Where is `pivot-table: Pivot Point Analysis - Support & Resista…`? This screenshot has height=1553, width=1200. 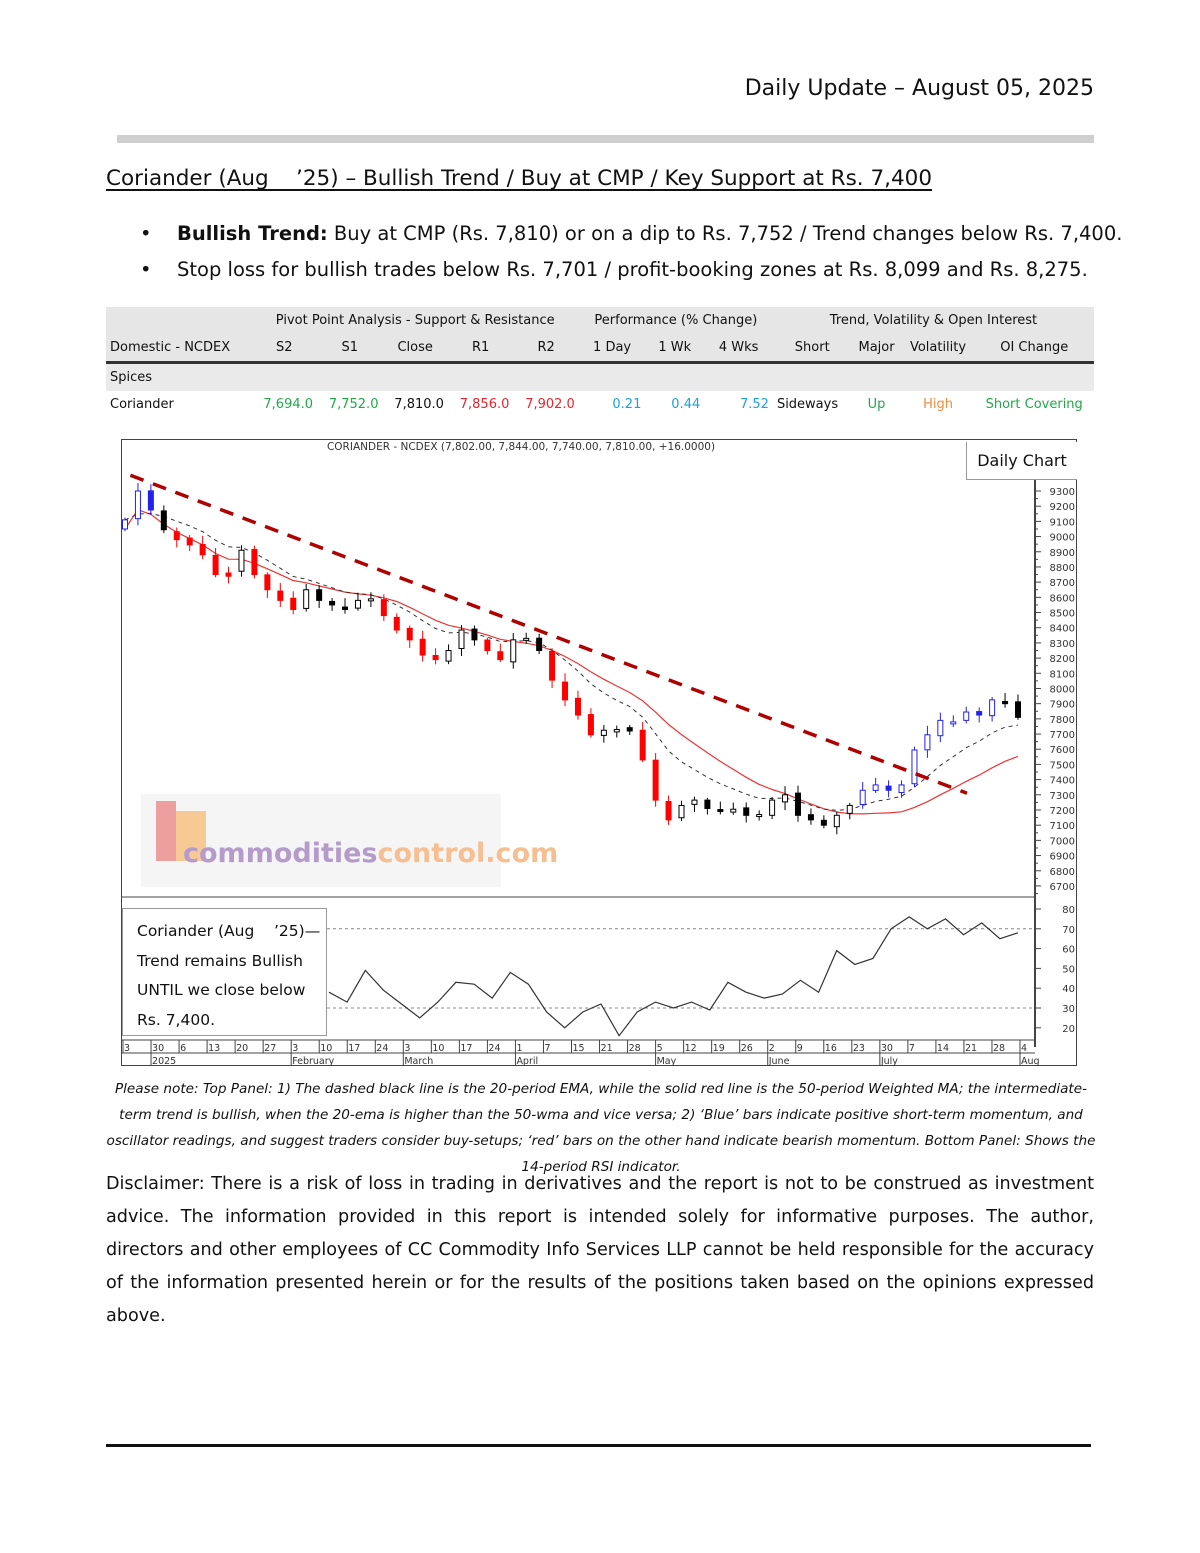
pivot-table: Pivot Point Analysis - Support & Resista… is located at coordinates (600, 362).